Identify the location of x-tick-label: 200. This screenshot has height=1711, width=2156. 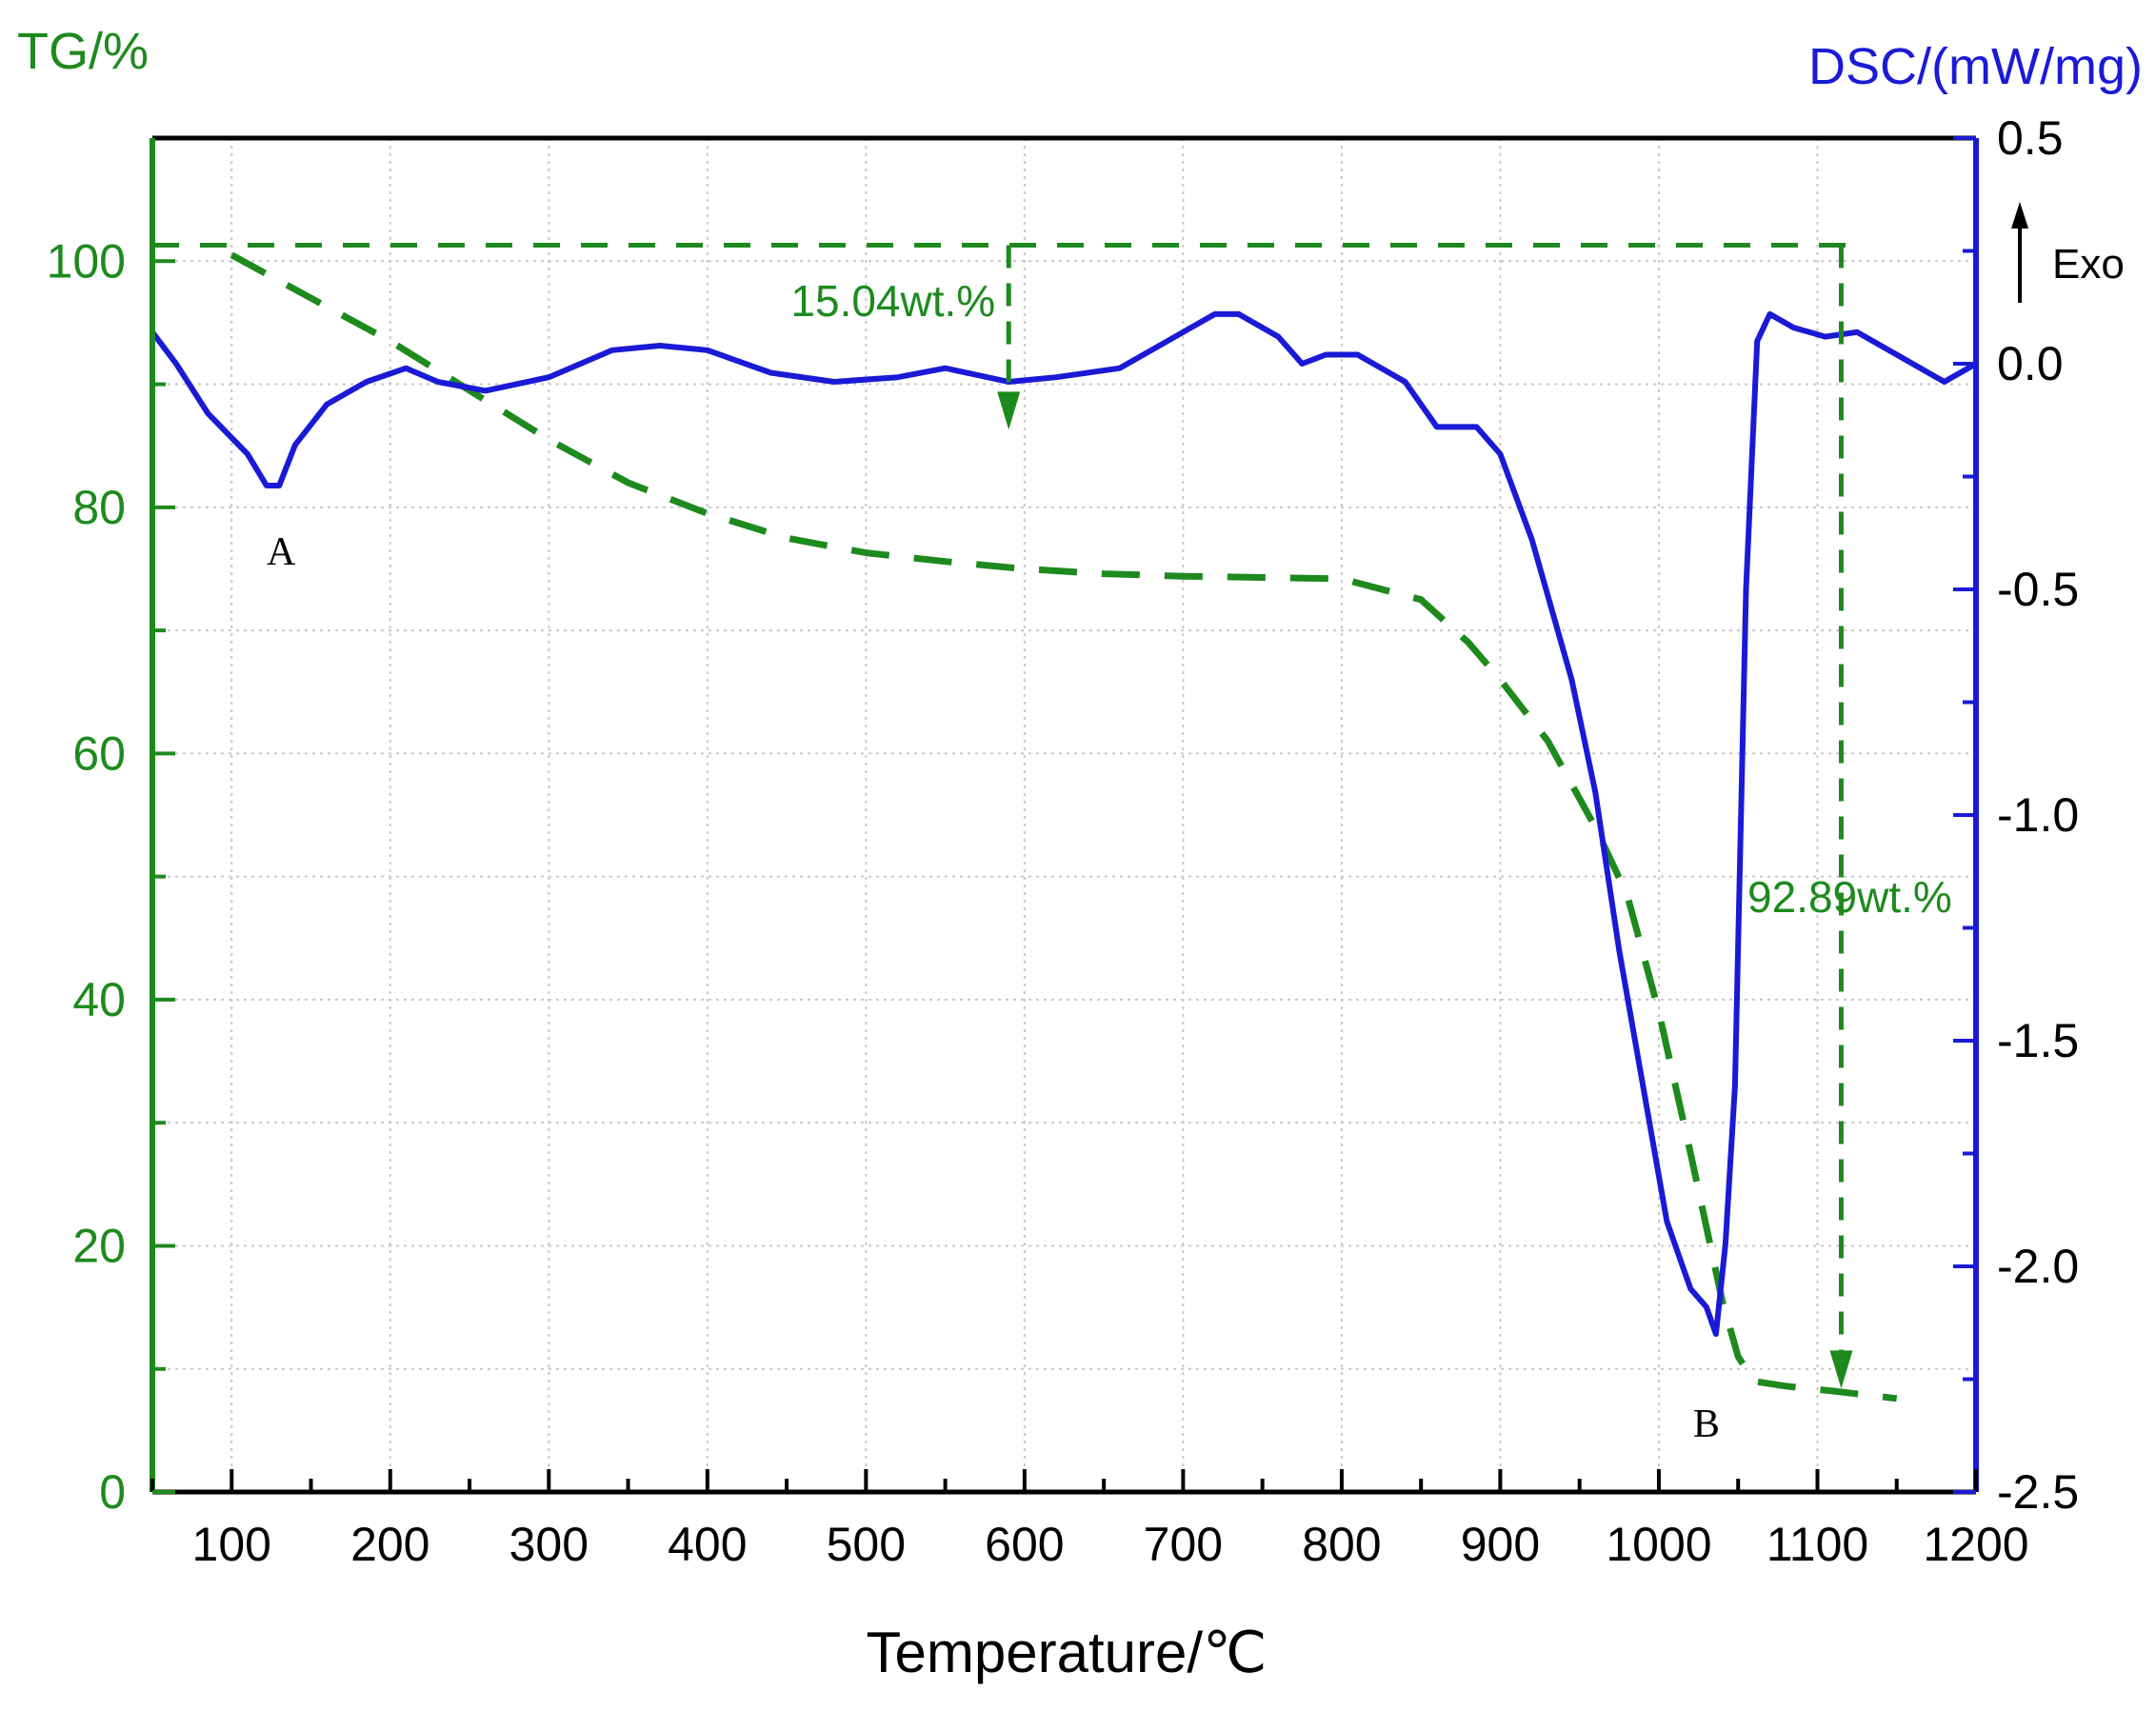
(390, 1544).